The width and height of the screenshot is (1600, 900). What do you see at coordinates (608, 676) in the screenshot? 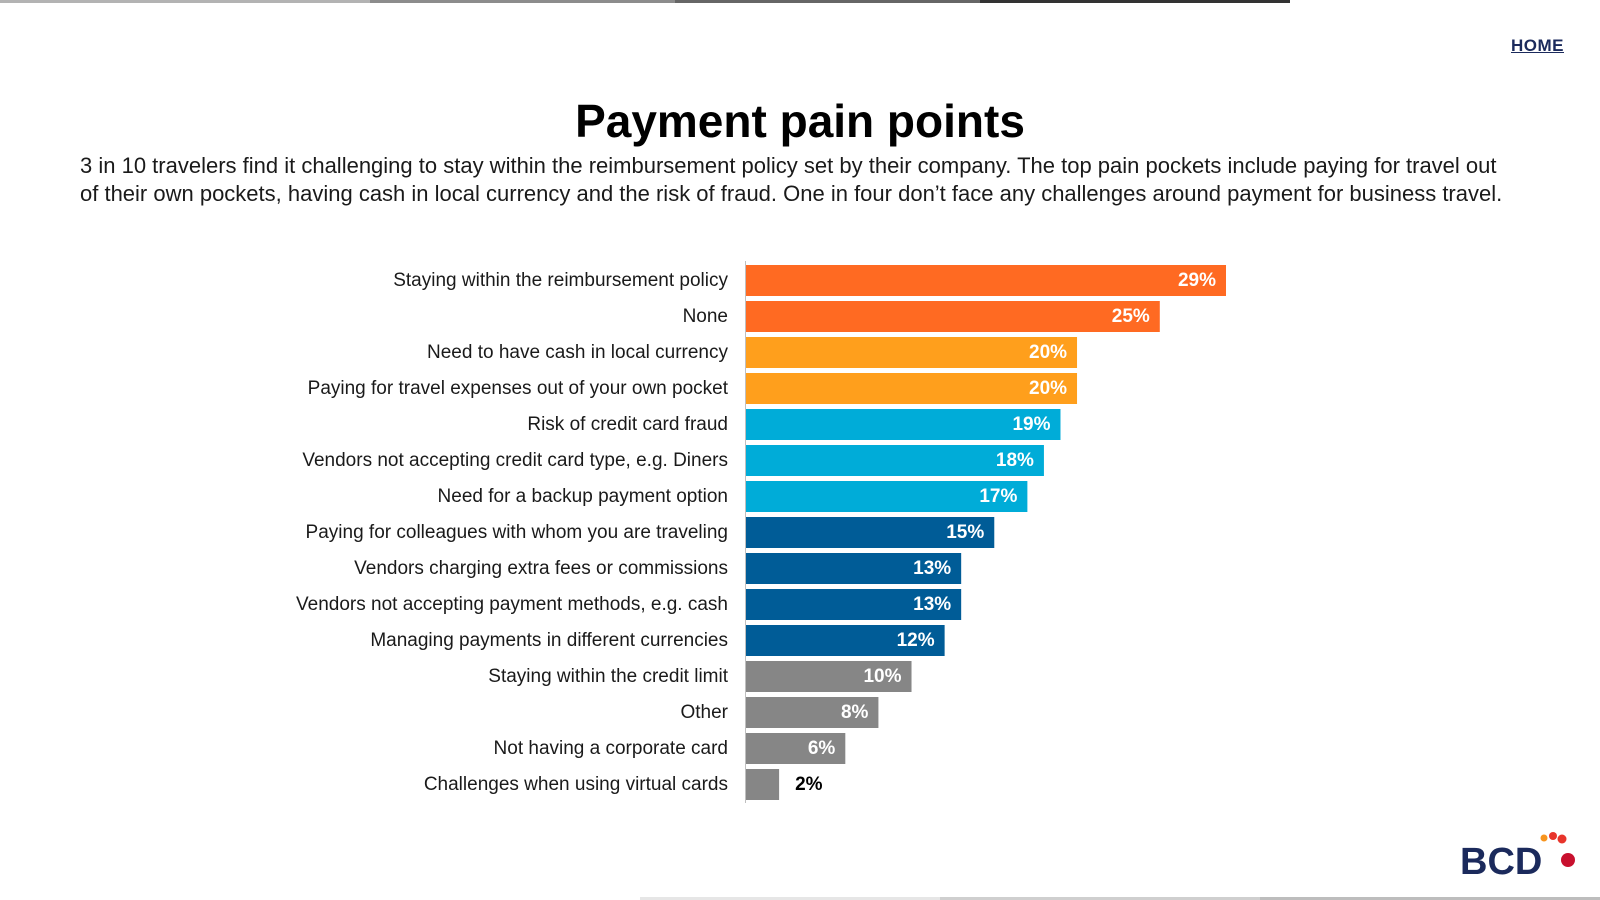
I see `category-label: Staying within the credit limit` at bounding box center [608, 676].